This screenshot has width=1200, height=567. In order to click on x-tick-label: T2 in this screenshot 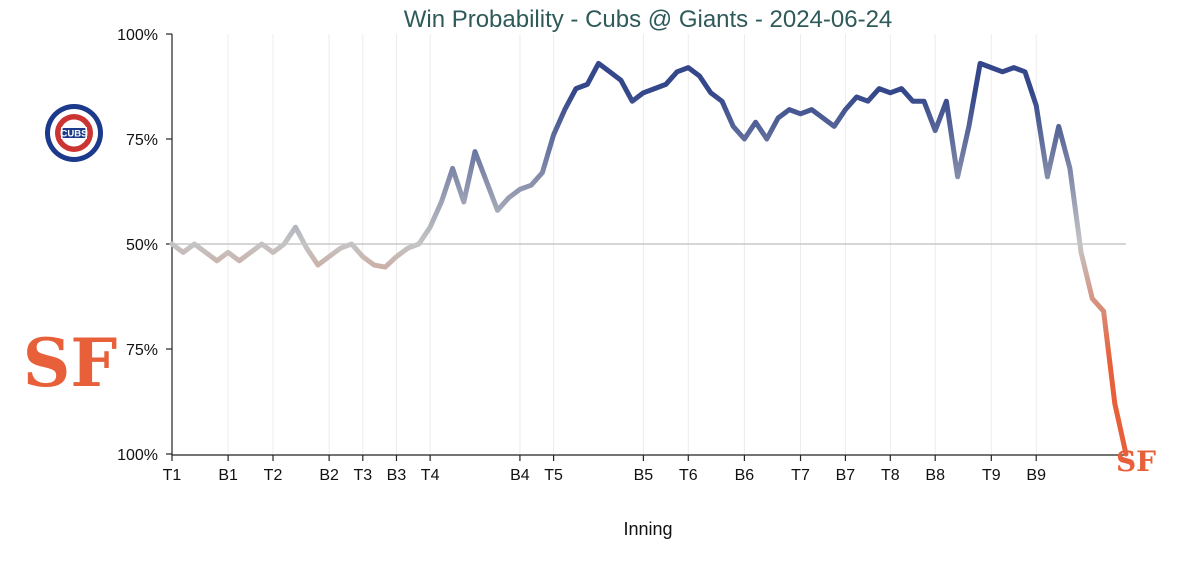, I will do `click(273, 475)`.